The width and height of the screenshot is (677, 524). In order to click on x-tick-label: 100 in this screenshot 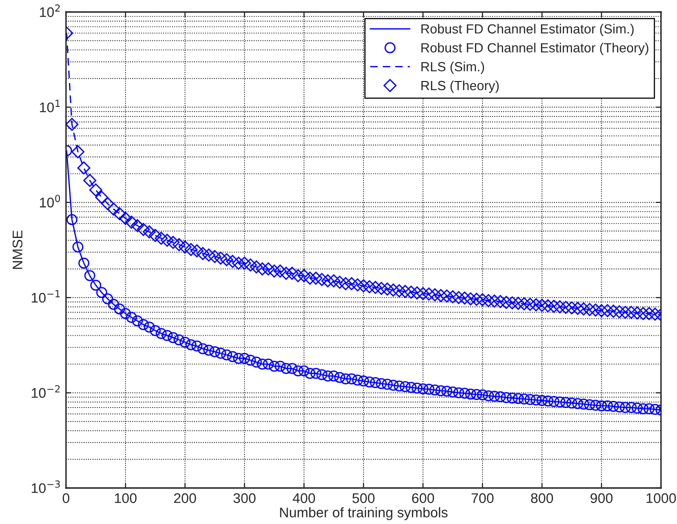, I will do `click(125, 498)`.